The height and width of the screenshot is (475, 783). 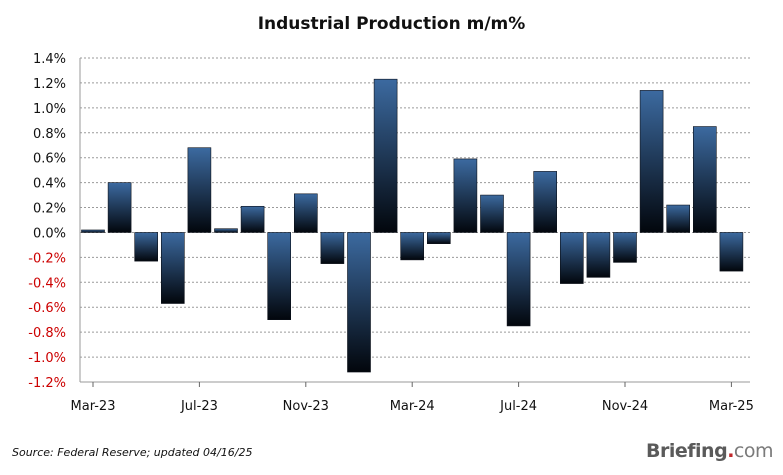 What do you see at coordinates (412, 406) in the screenshot?
I see `x-tick-label: Mar-24` at bounding box center [412, 406].